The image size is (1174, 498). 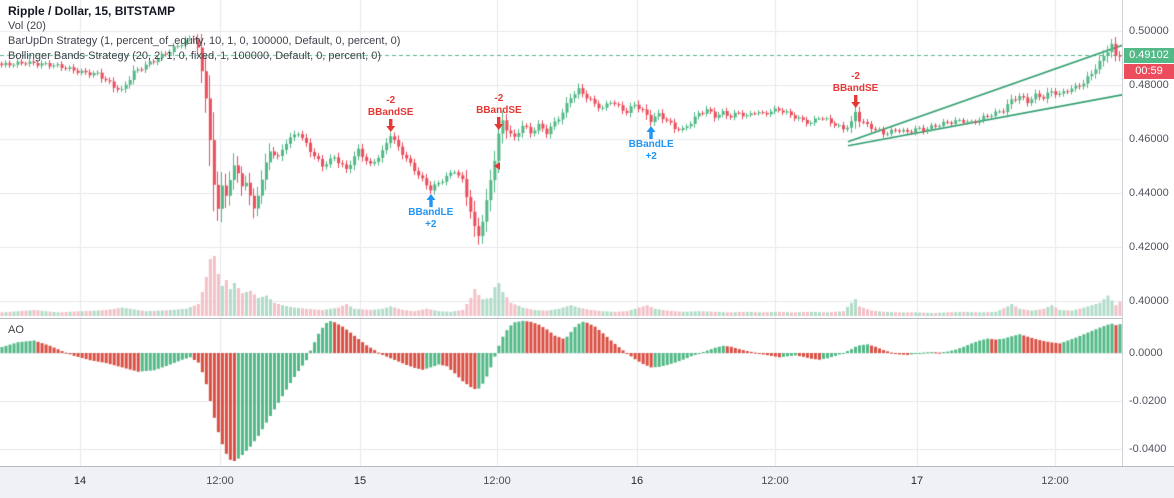 I want to click on bar-countdown-badge: 00:59, so click(x=1149, y=71).